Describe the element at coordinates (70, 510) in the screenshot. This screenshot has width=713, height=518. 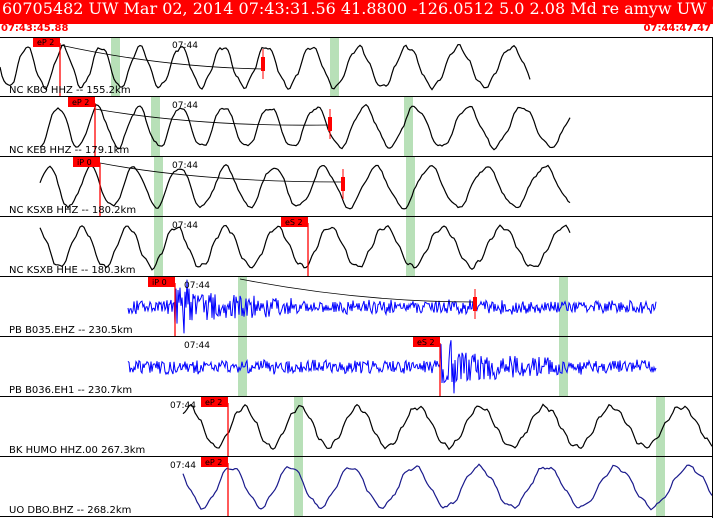
I see `station-label: UO DBO.BHZ -- 268.2km` at that location.